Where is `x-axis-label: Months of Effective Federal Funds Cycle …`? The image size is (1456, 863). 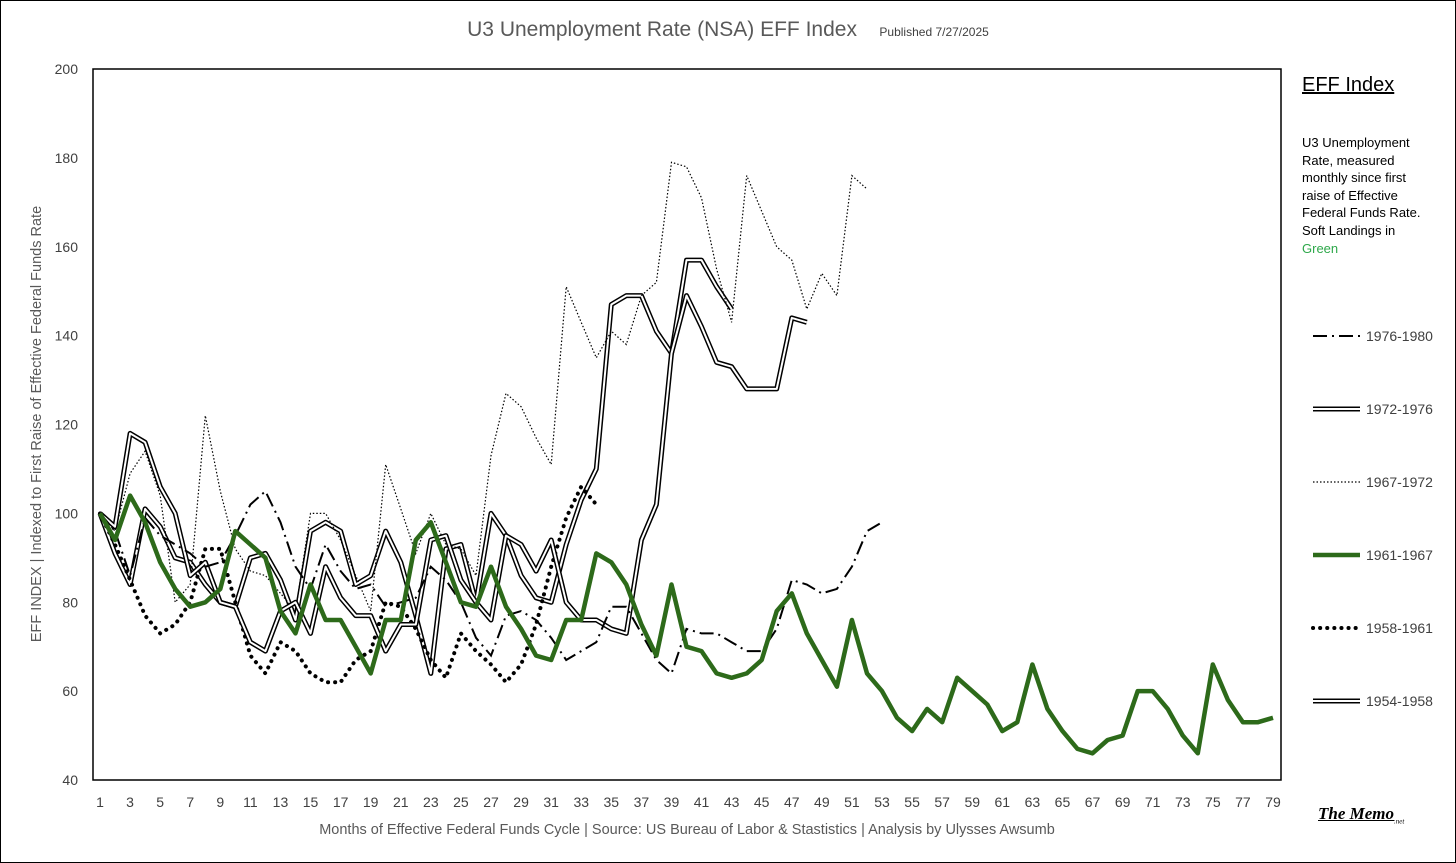
x-axis-label: Months of Effective Federal Funds Cycle … is located at coordinates (687, 830).